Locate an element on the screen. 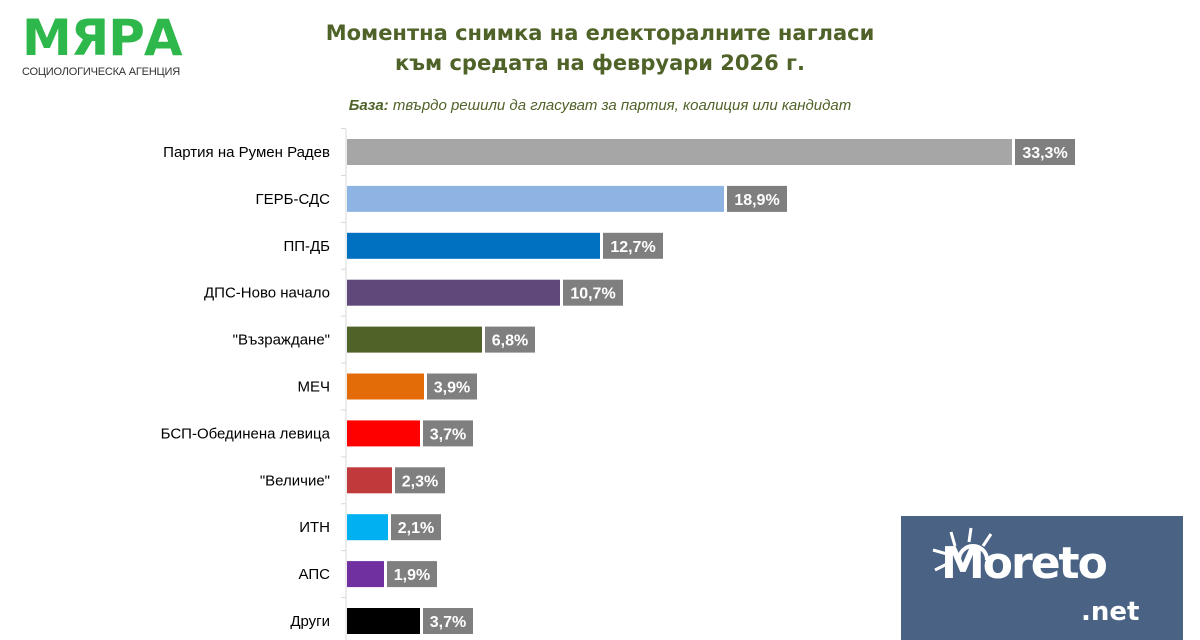 The width and height of the screenshot is (1200, 640). data-label: 3,9% is located at coordinates (452, 388).